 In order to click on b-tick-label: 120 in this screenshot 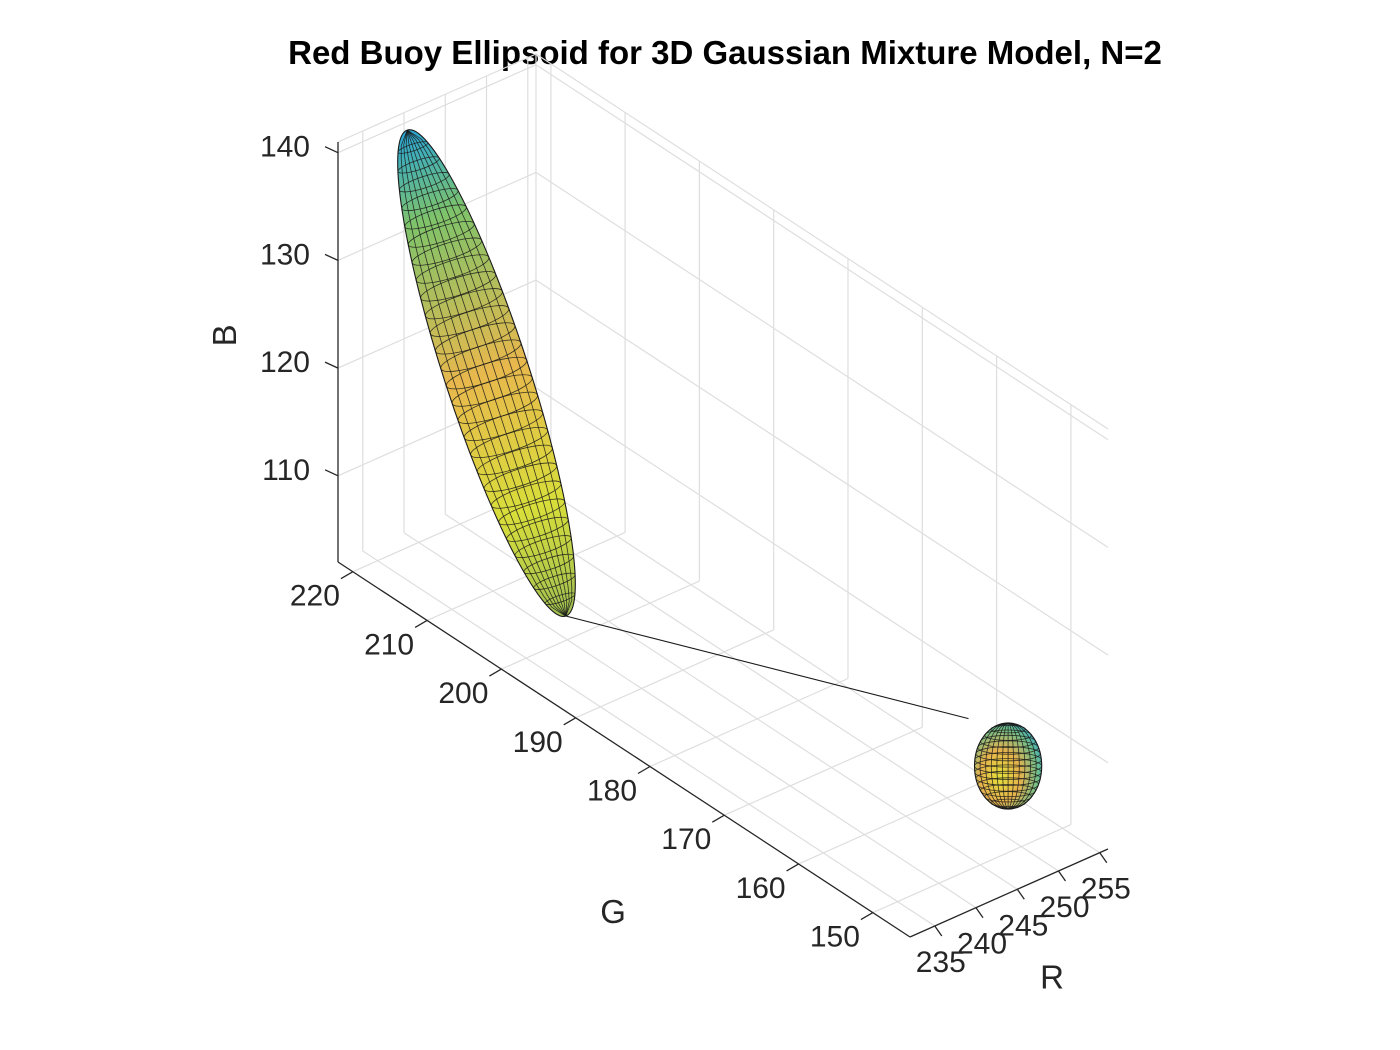, I will do `click(285, 362)`.